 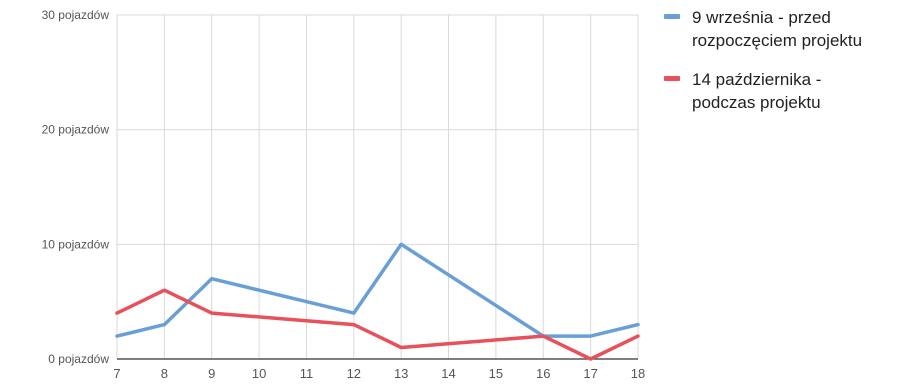 What do you see at coordinates (354, 373) in the screenshot?
I see `x-tick-label-12: 12` at bounding box center [354, 373].